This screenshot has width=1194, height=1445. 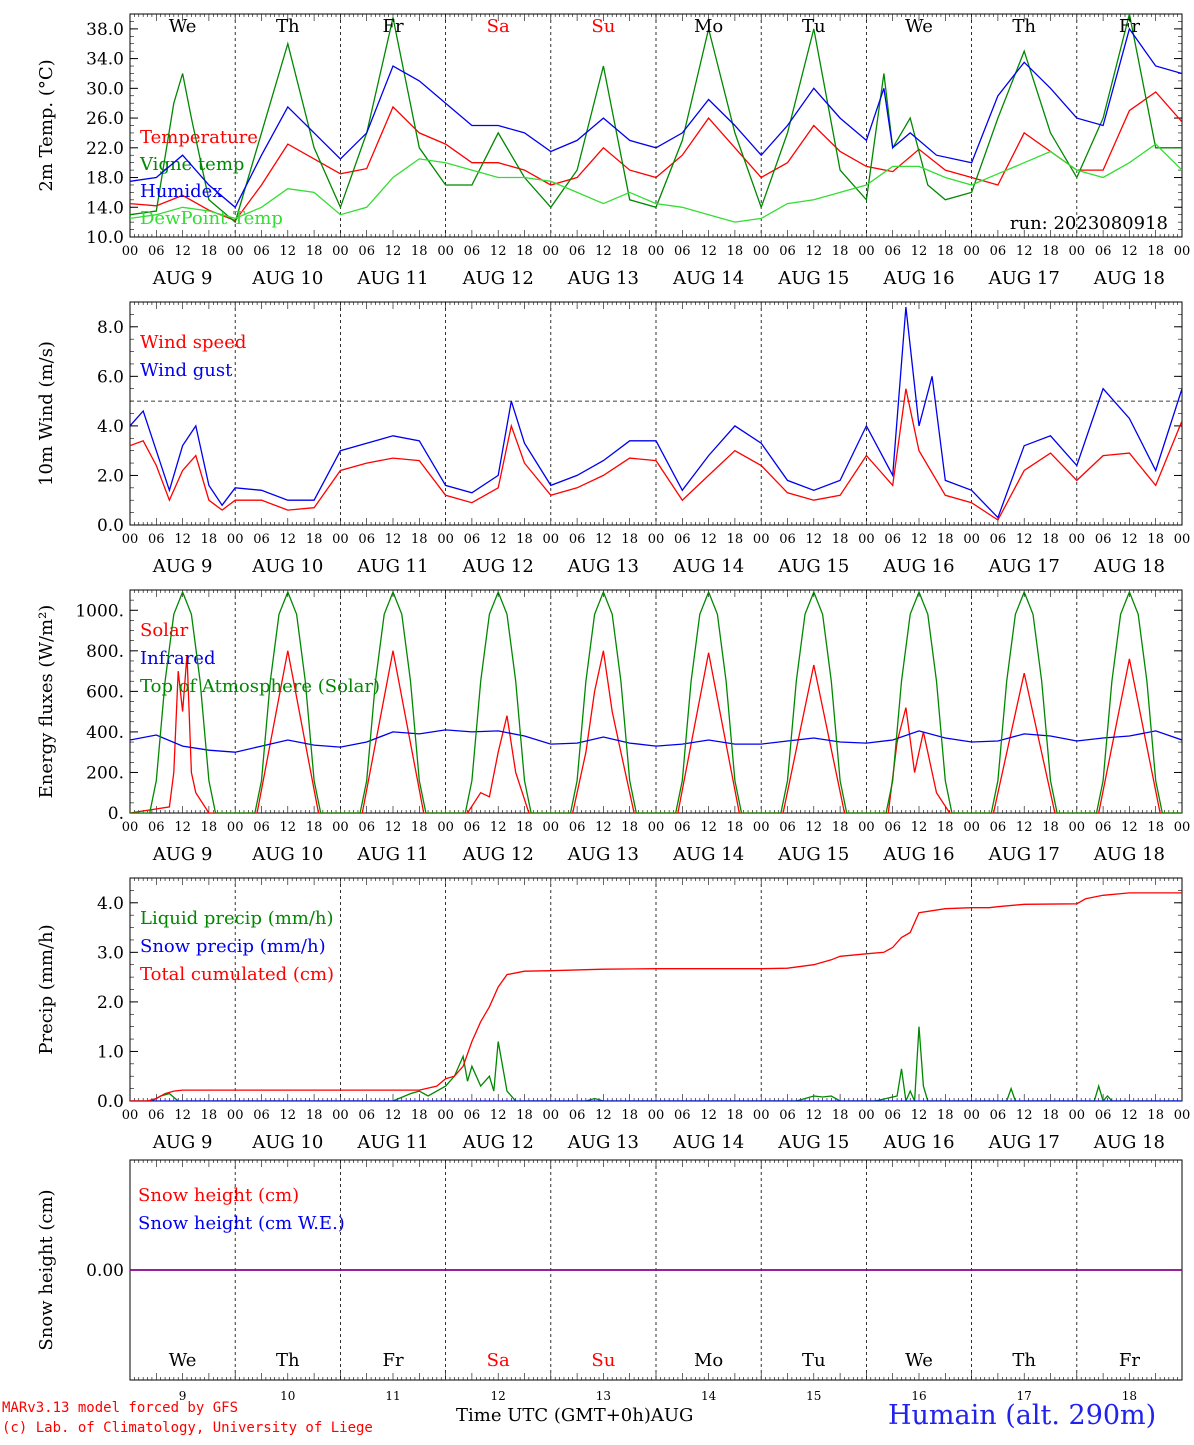 What do you see at coordinates (110, 427) in the screenshot?
I see `y-tick-label: 4.0` at bounding box center [110, 427].